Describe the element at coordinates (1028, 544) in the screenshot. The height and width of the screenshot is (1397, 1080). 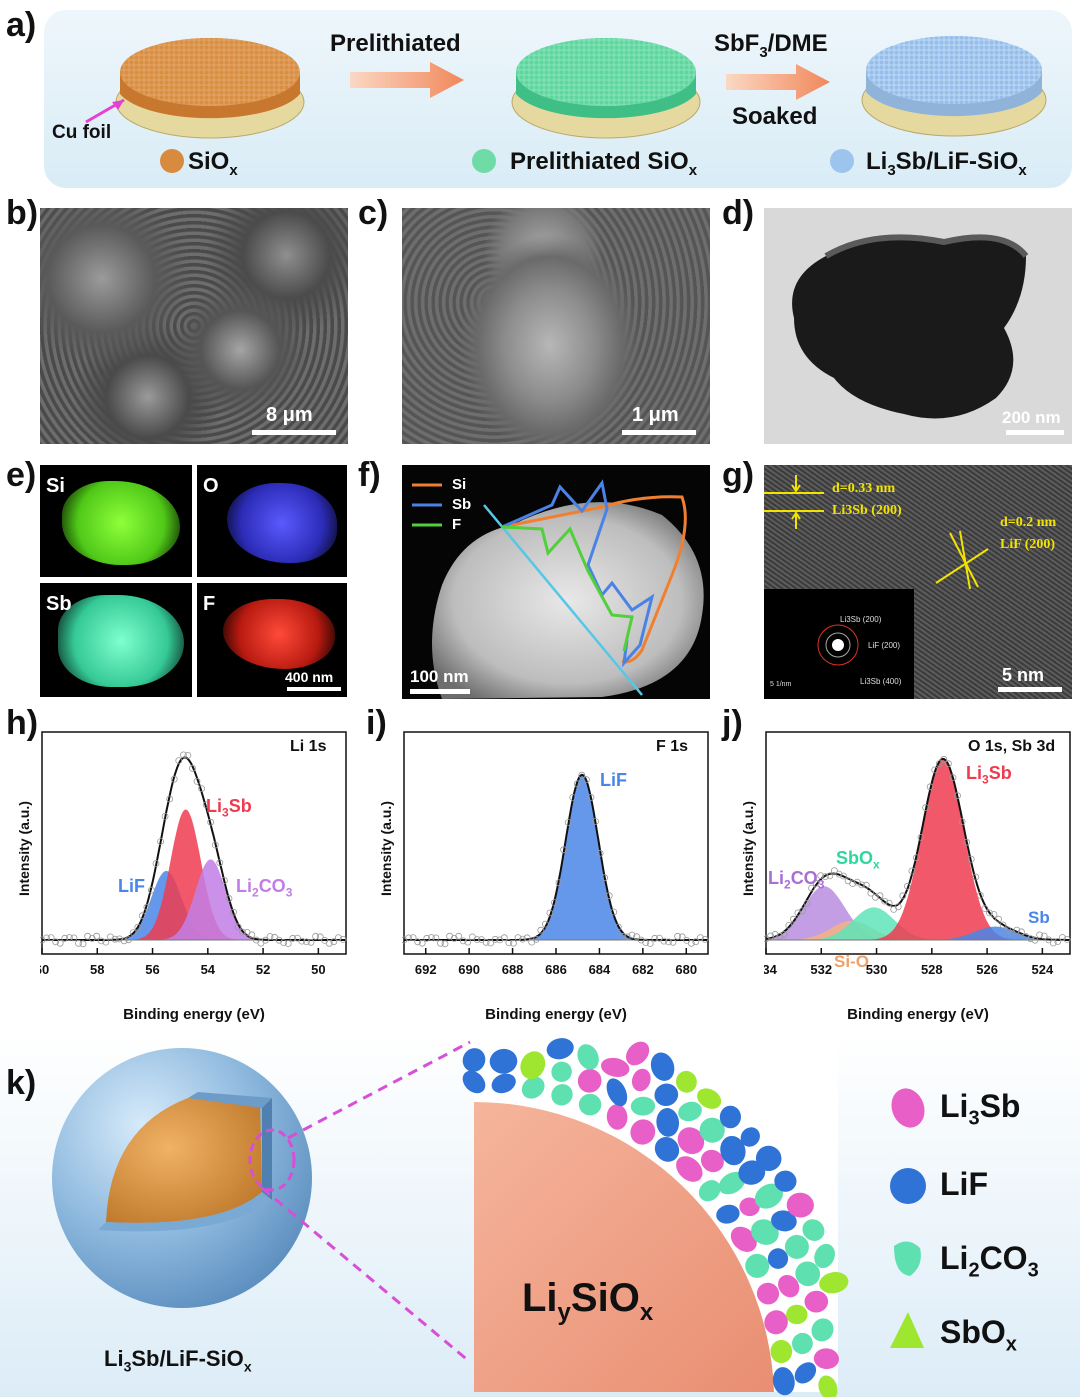
I see `d-spacing-2-plane: LiF (200)` at that location.